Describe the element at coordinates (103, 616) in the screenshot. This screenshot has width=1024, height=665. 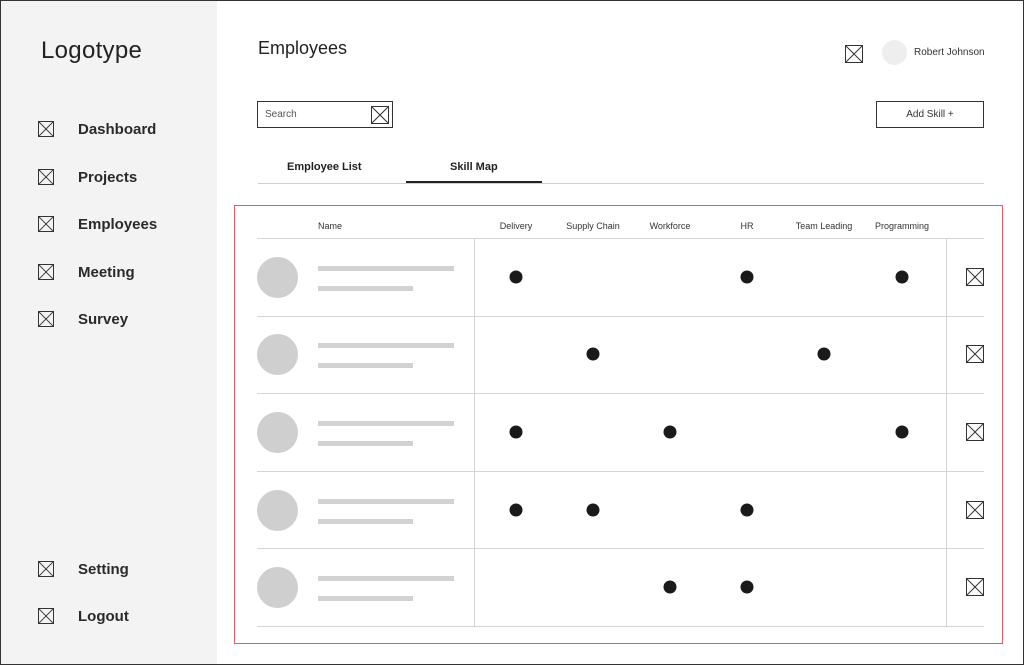
I see `sidebar-item-label: Logout` at that location.